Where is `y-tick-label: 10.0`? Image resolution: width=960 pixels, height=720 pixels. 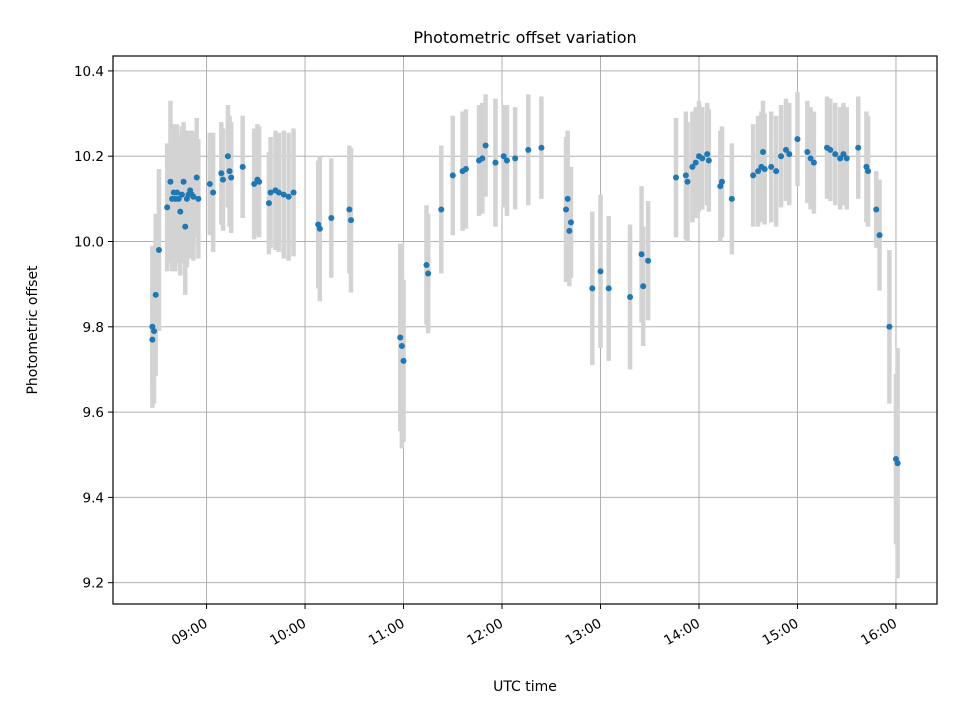
y-tick-label: 10.0 is located at coordinates (89, 243).